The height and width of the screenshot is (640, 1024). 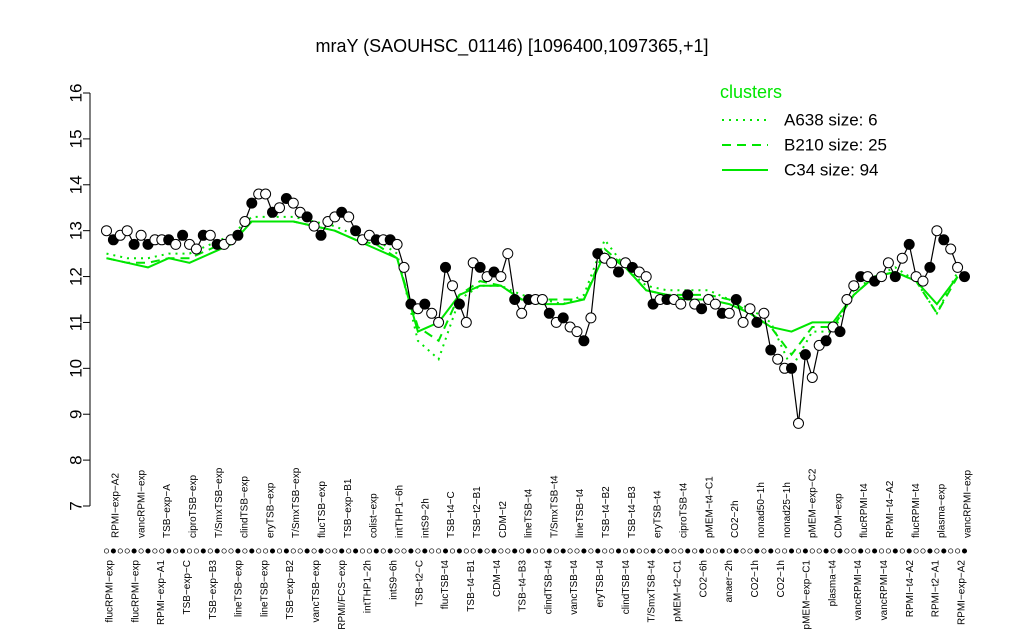 What do you see at coordinates (497, 578) in the screenshot?
I see `x-label-bottom: CDM−t4` at bounding box center [497, 578].